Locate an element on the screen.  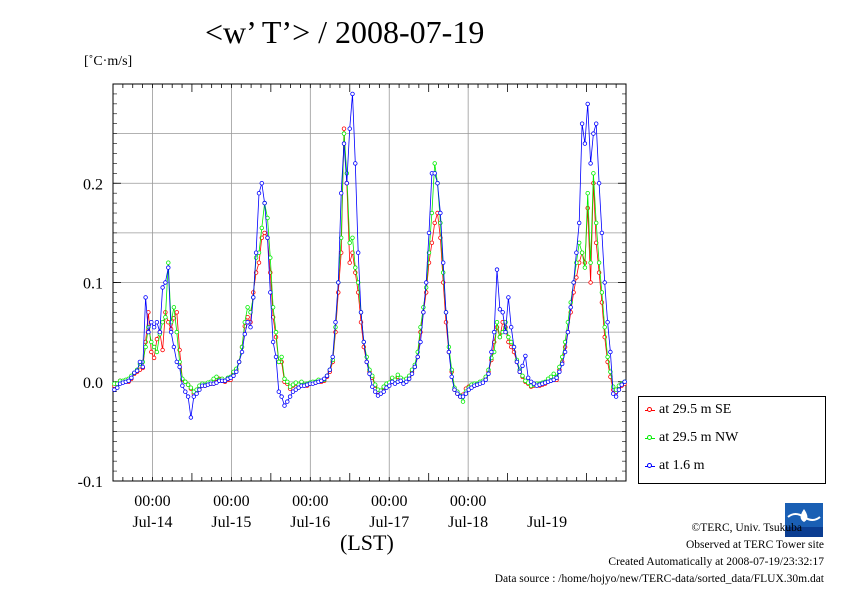
terc-logo-icon is located at coordinates (804, 520).